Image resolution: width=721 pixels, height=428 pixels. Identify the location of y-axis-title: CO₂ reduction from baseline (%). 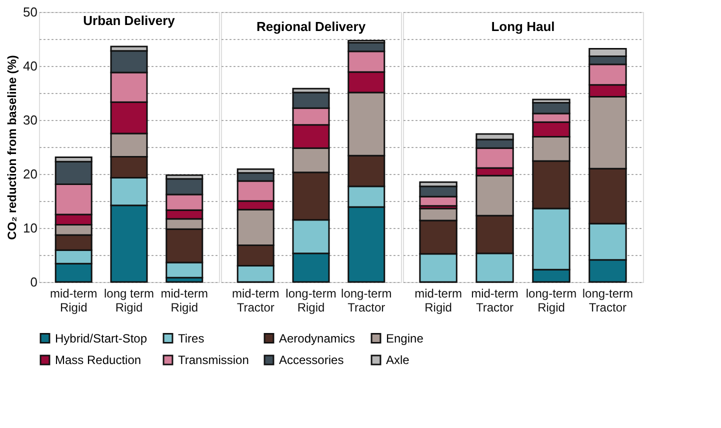
(12, 147).